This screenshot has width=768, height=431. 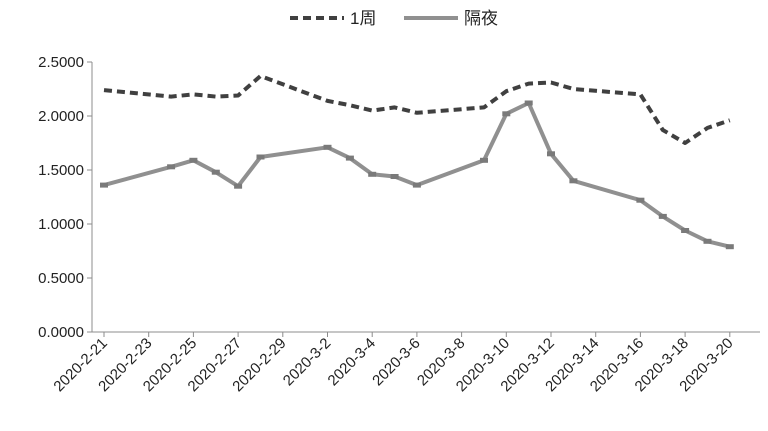 I want to click on legend: 1周 隔夜, so click(x=394, y=18).